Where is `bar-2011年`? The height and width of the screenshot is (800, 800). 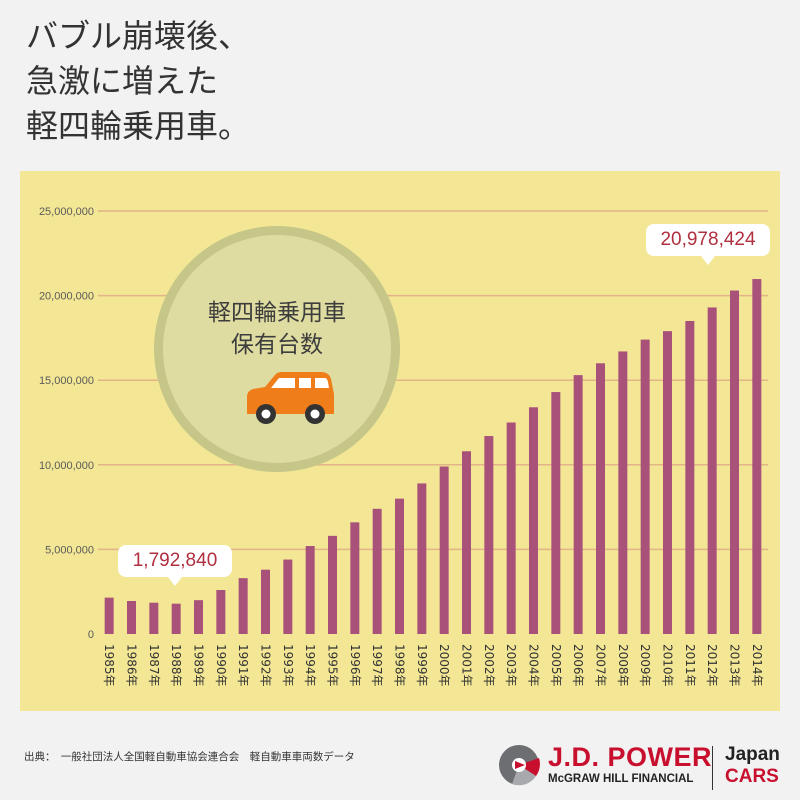
bar-2011年 is located at coordinates (690, 477).